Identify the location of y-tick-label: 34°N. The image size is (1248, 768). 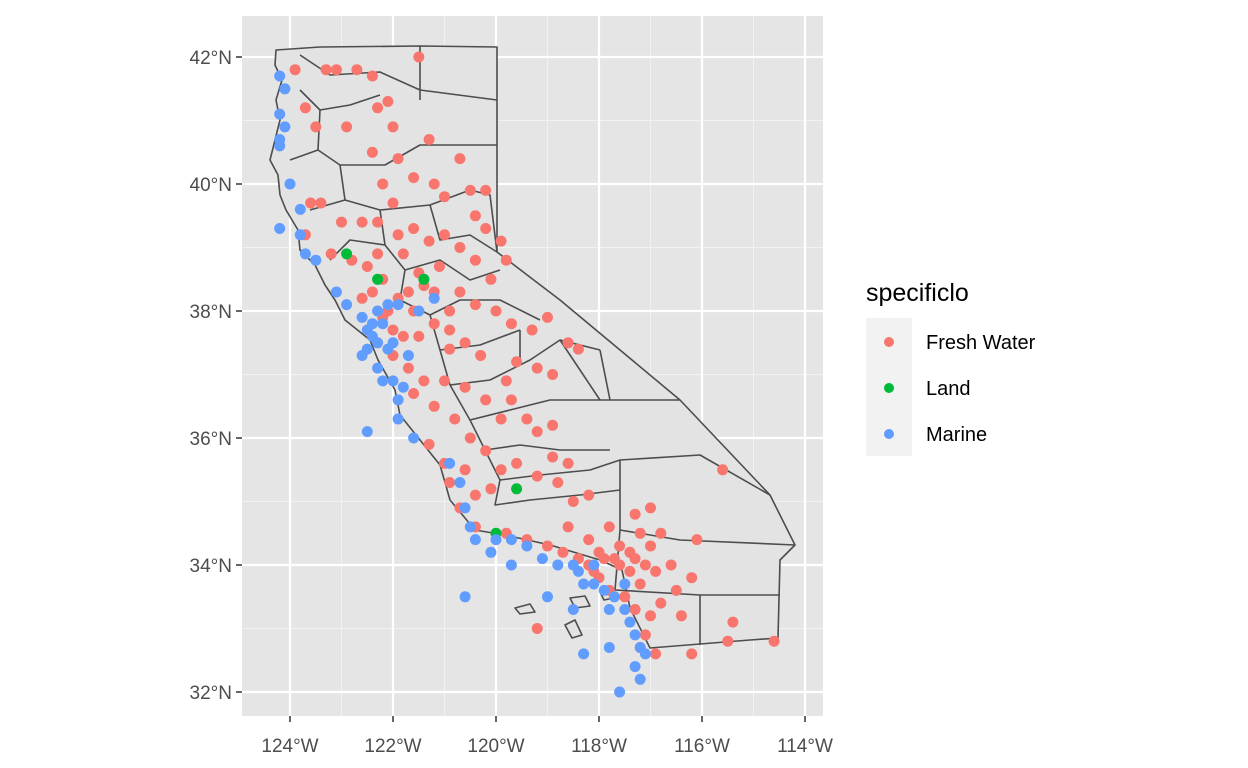
(211, 566).